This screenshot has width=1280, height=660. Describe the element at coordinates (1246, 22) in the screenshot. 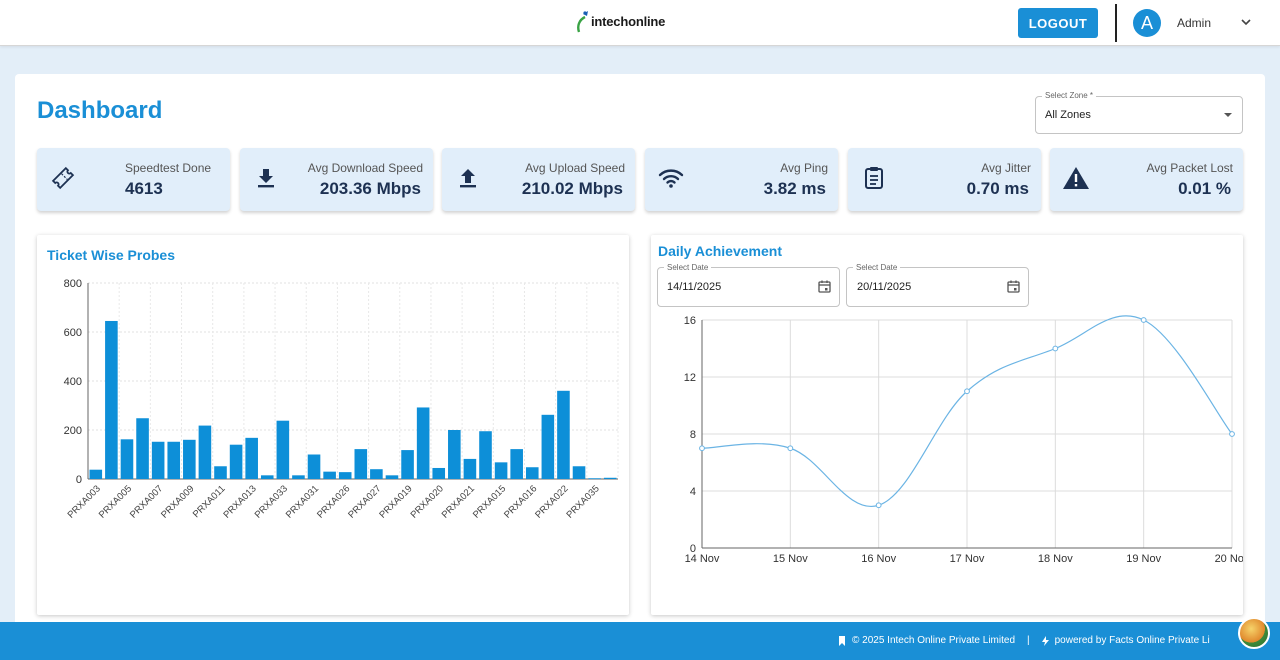

I see `chevron-down-icon` at that location.